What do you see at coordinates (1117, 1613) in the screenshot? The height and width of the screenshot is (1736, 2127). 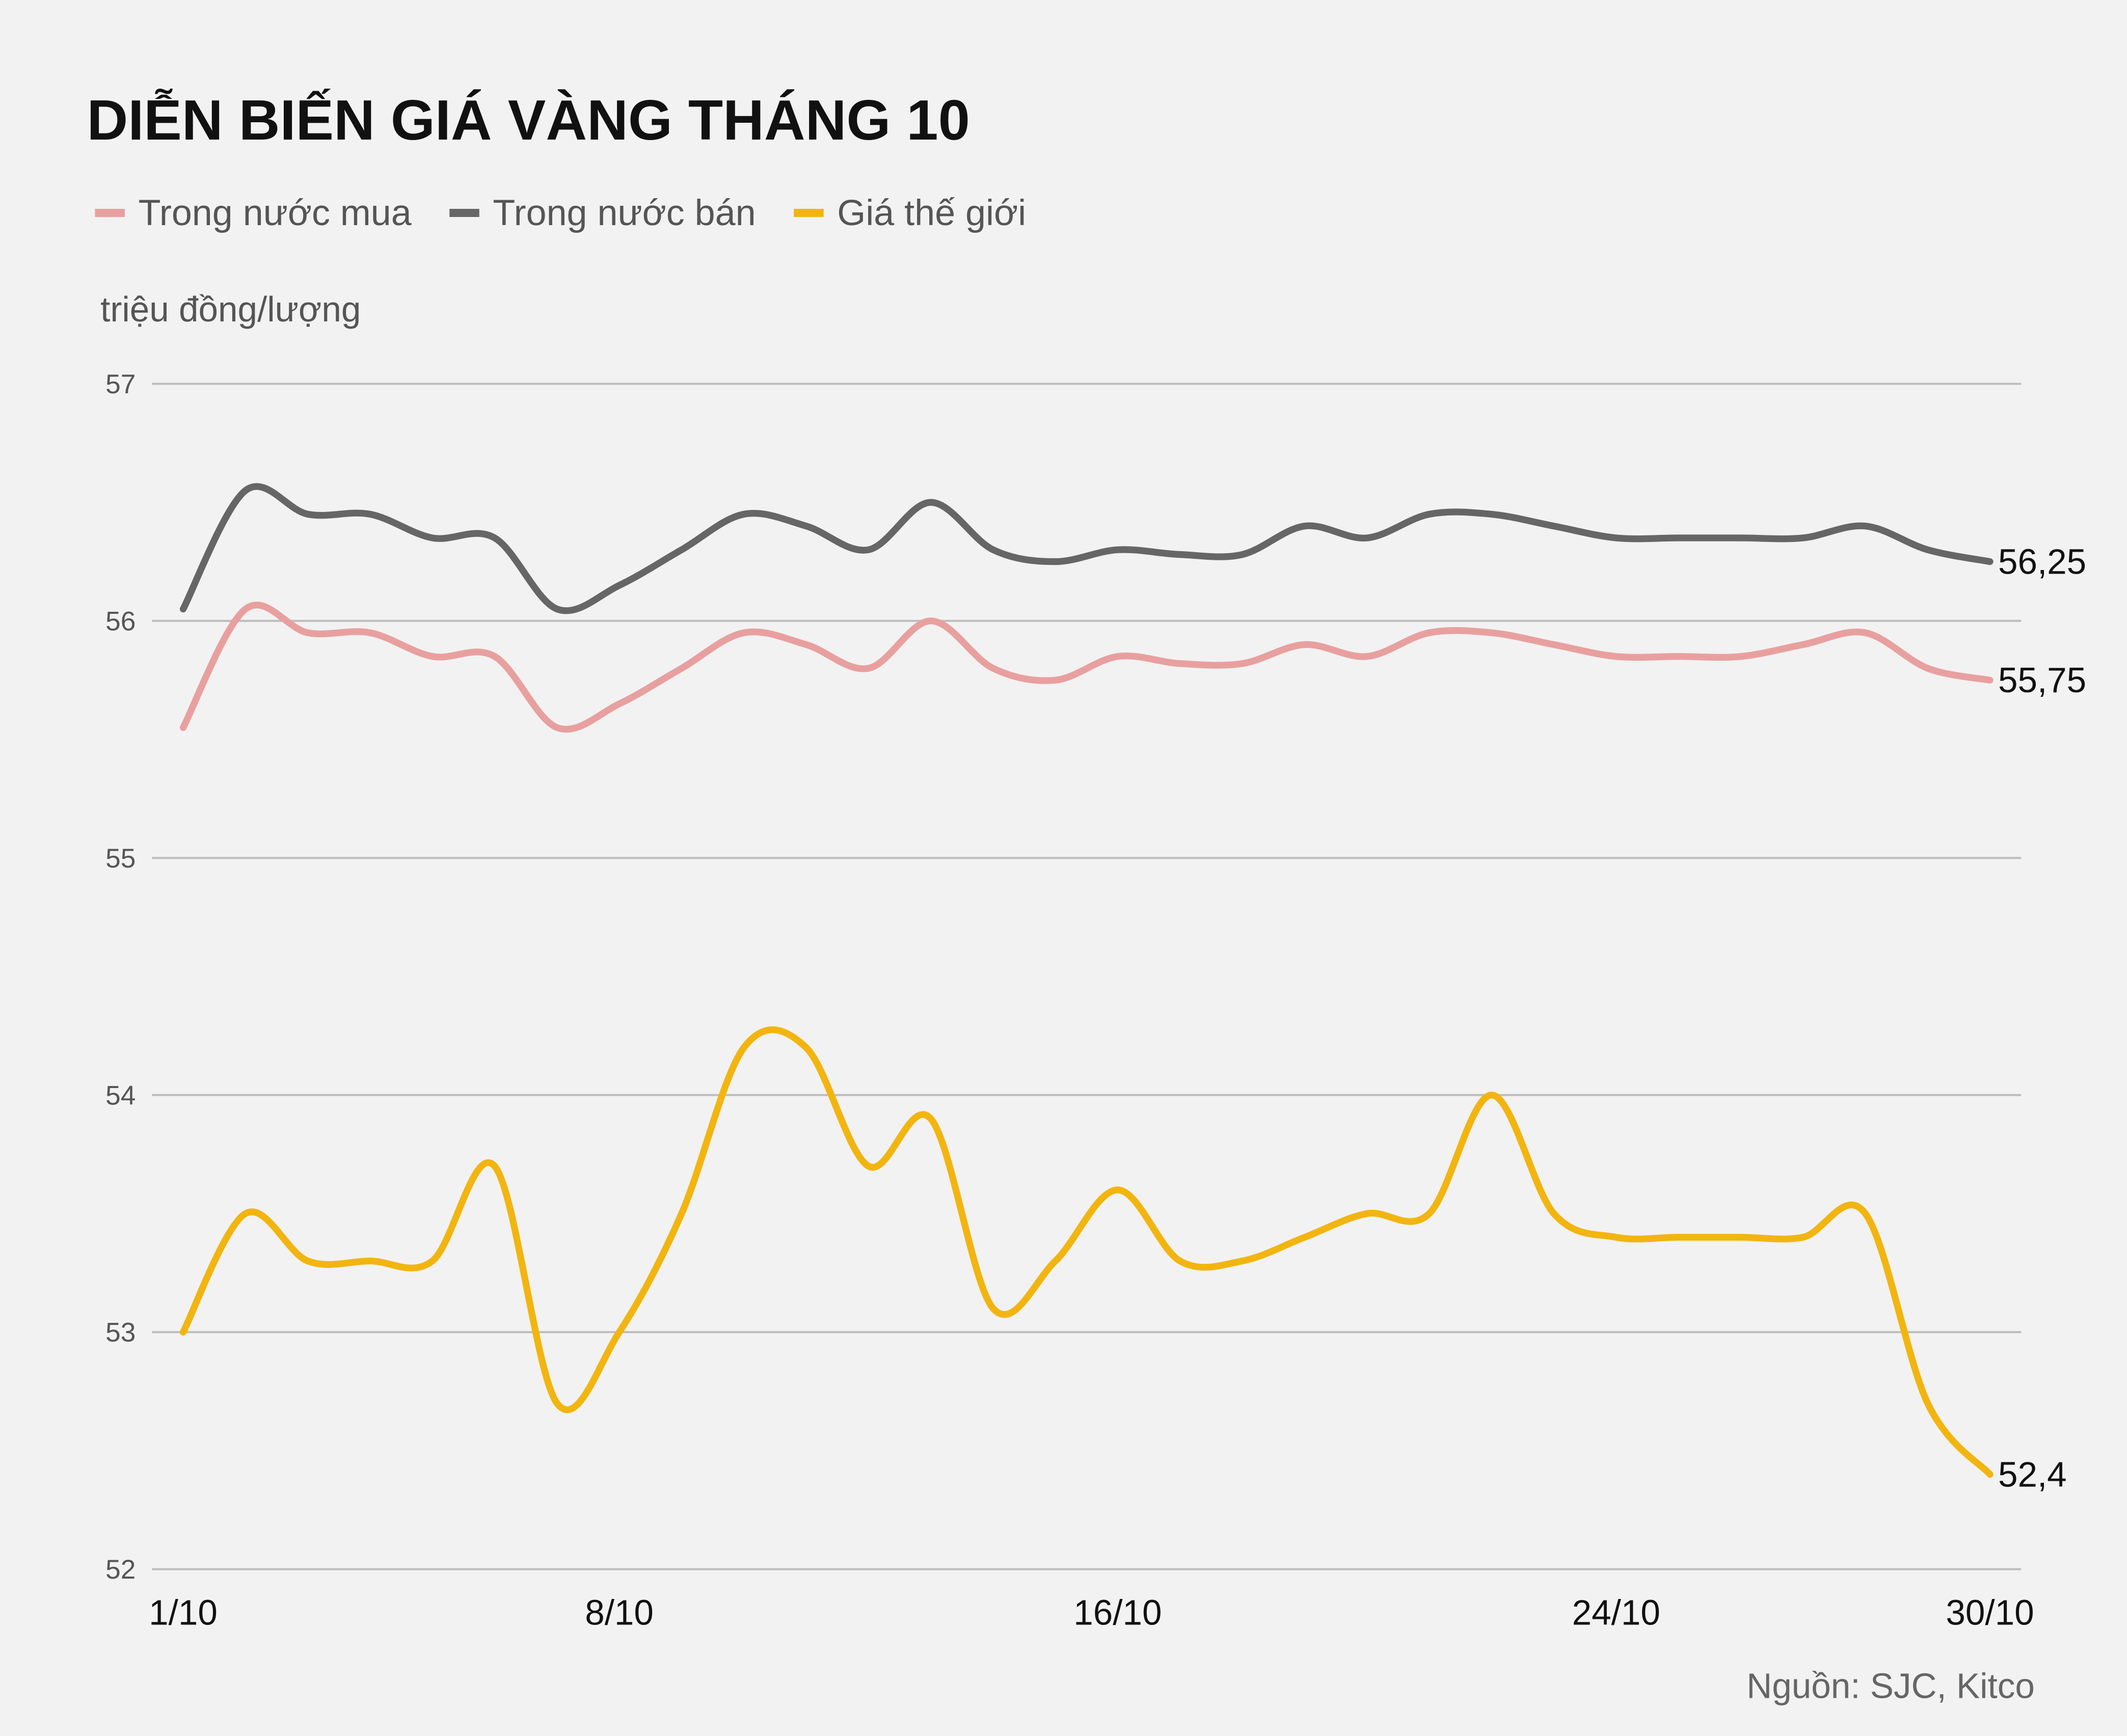 I see `x-tick-label: 16/10` at bounding box center [1117, 1613].